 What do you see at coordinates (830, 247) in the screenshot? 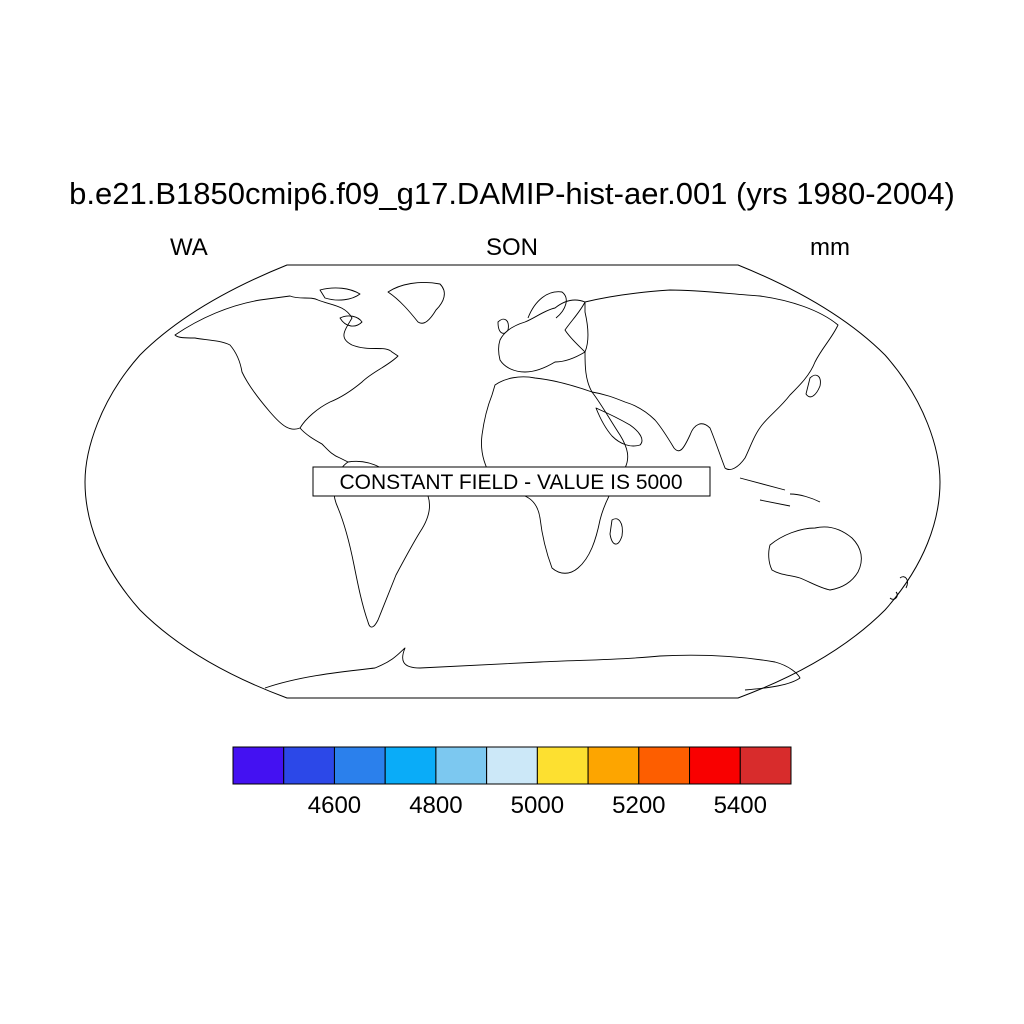
I see `units-label: mm` at bounding box center [830, 247].